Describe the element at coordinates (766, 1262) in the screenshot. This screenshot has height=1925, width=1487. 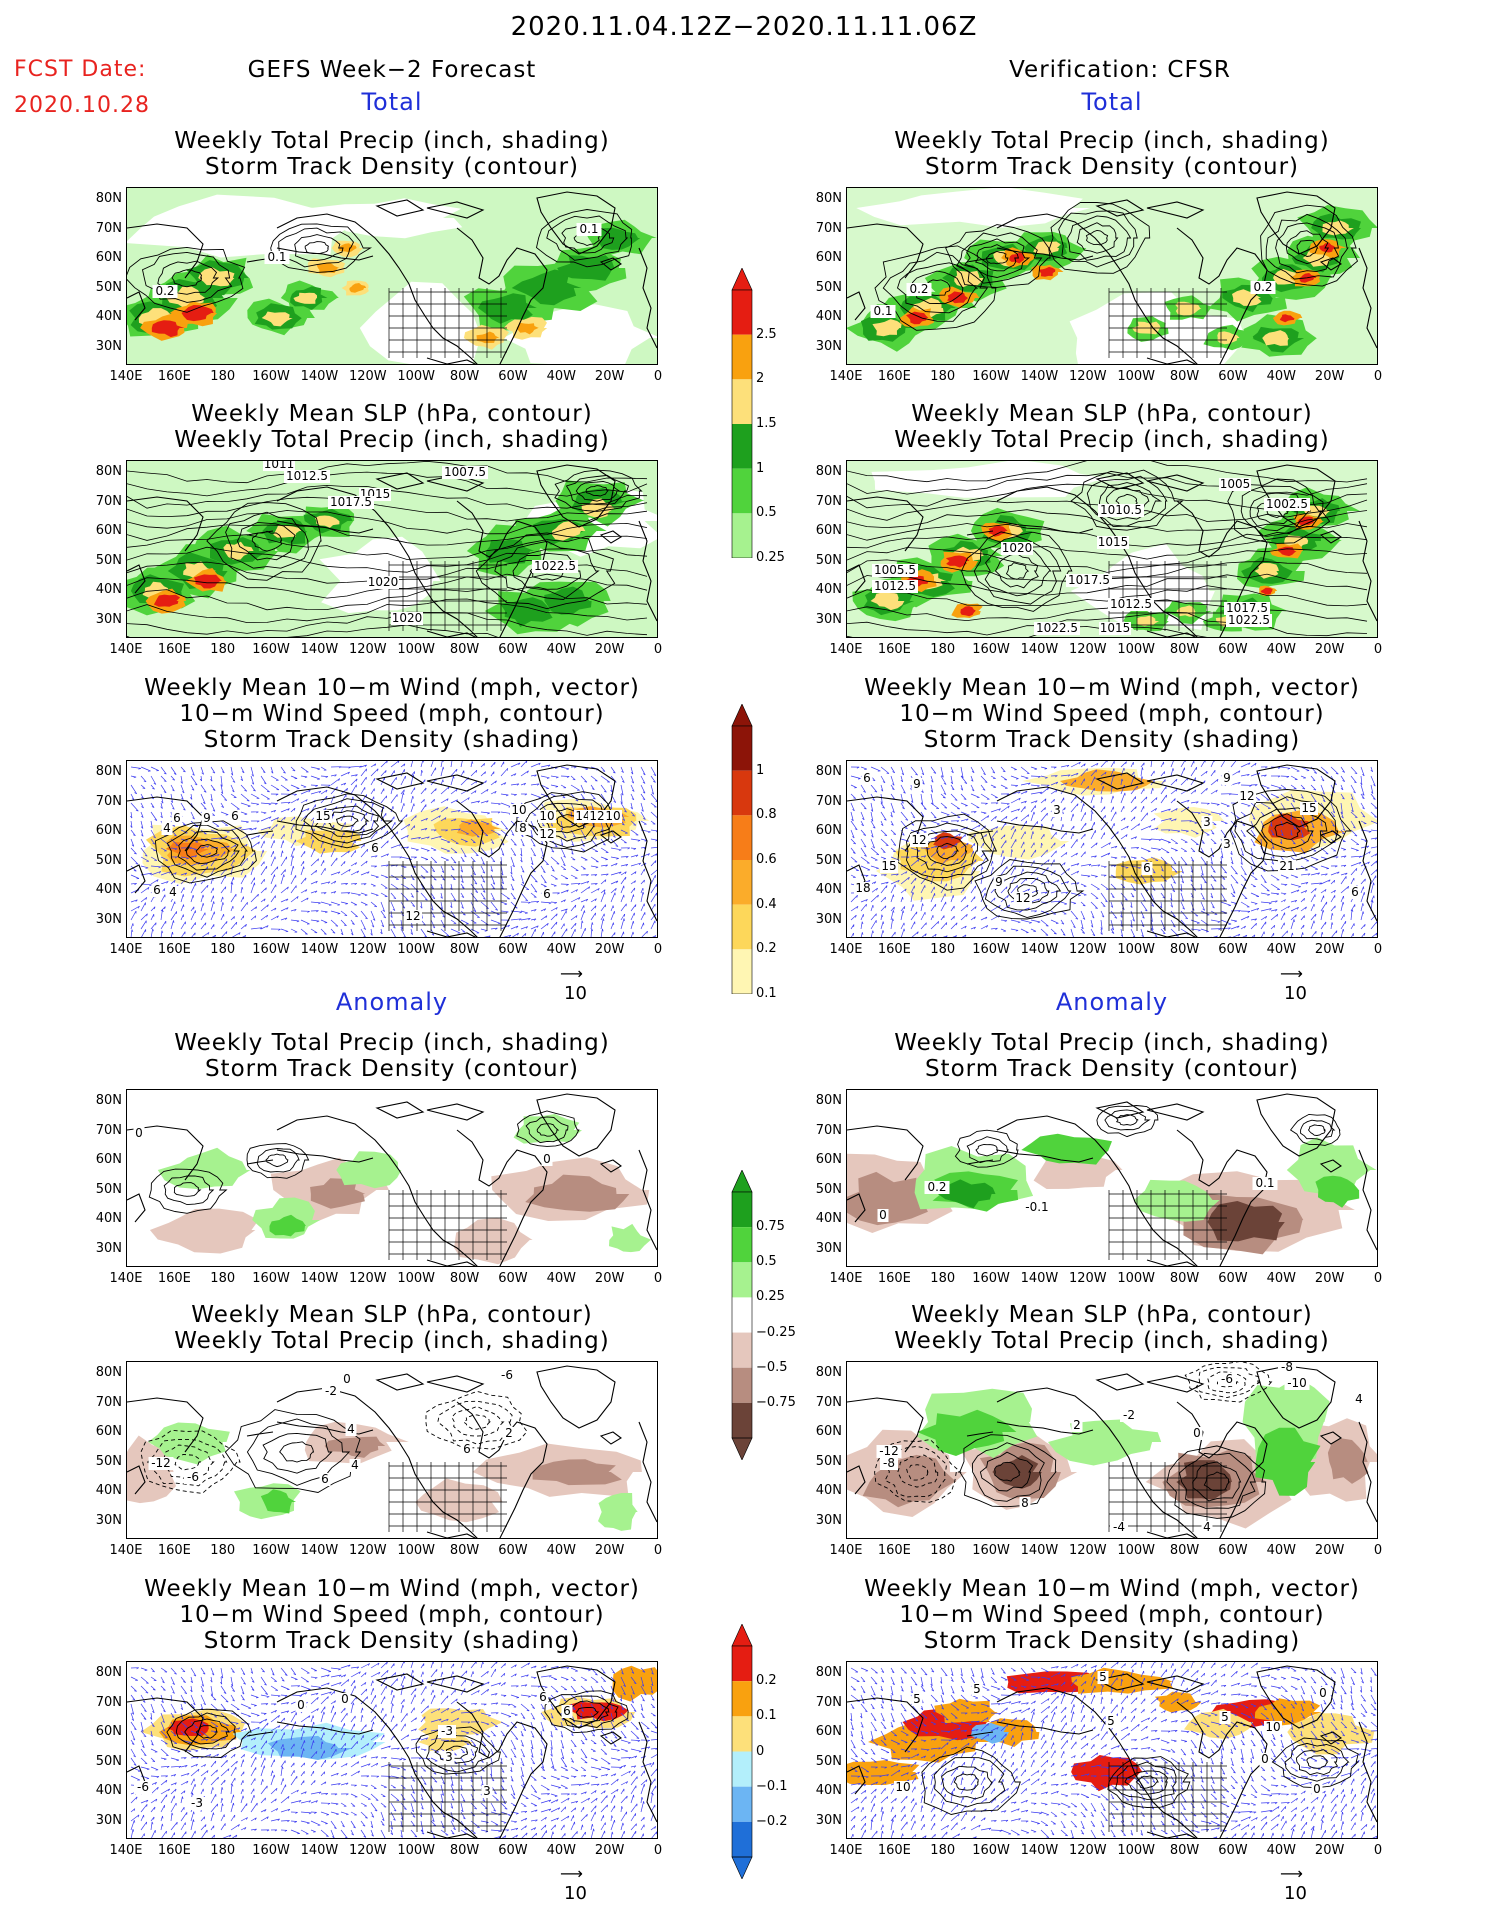
I see `colorbar-tick-label: 0.5` at that location.